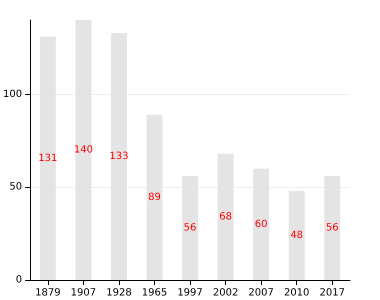  I want to click on data-label: 140, so click(83, 150).